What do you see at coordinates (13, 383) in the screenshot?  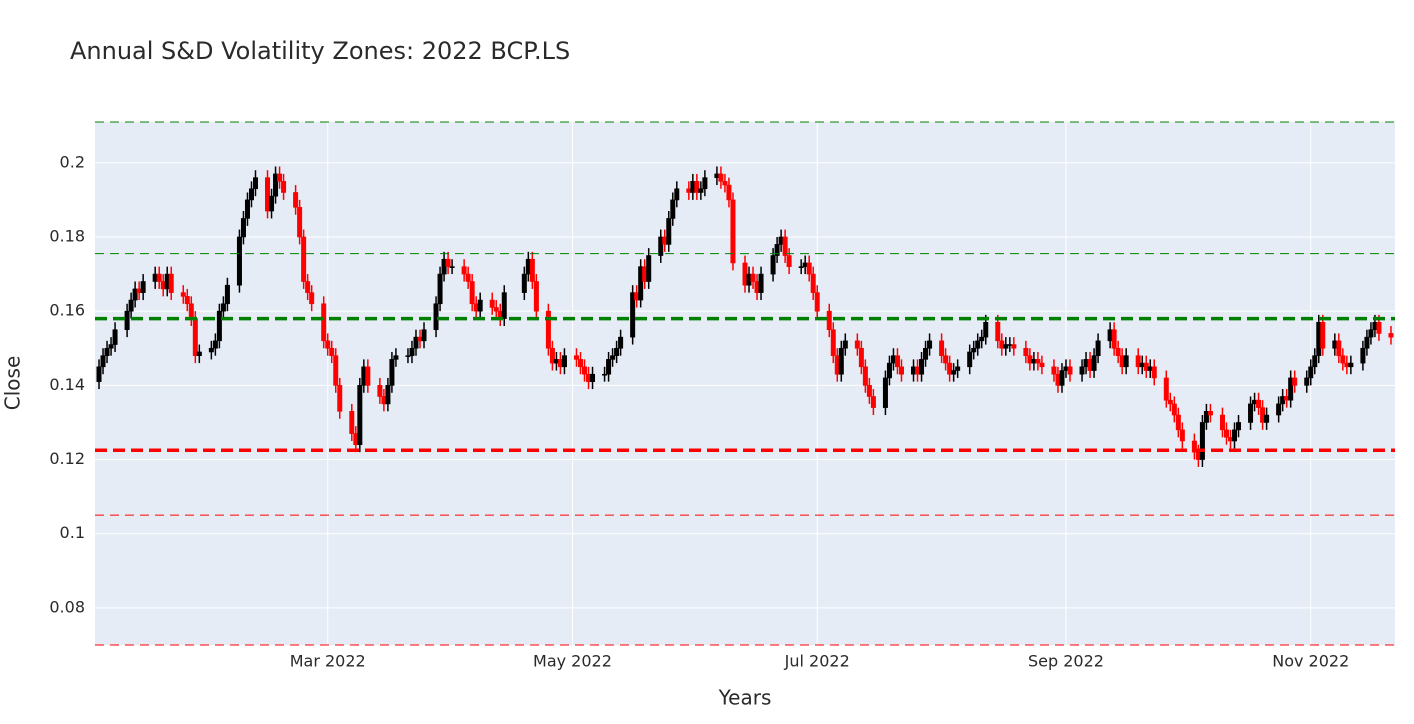 I see `y-axis-label: Close` at bounding box center [13, 383].